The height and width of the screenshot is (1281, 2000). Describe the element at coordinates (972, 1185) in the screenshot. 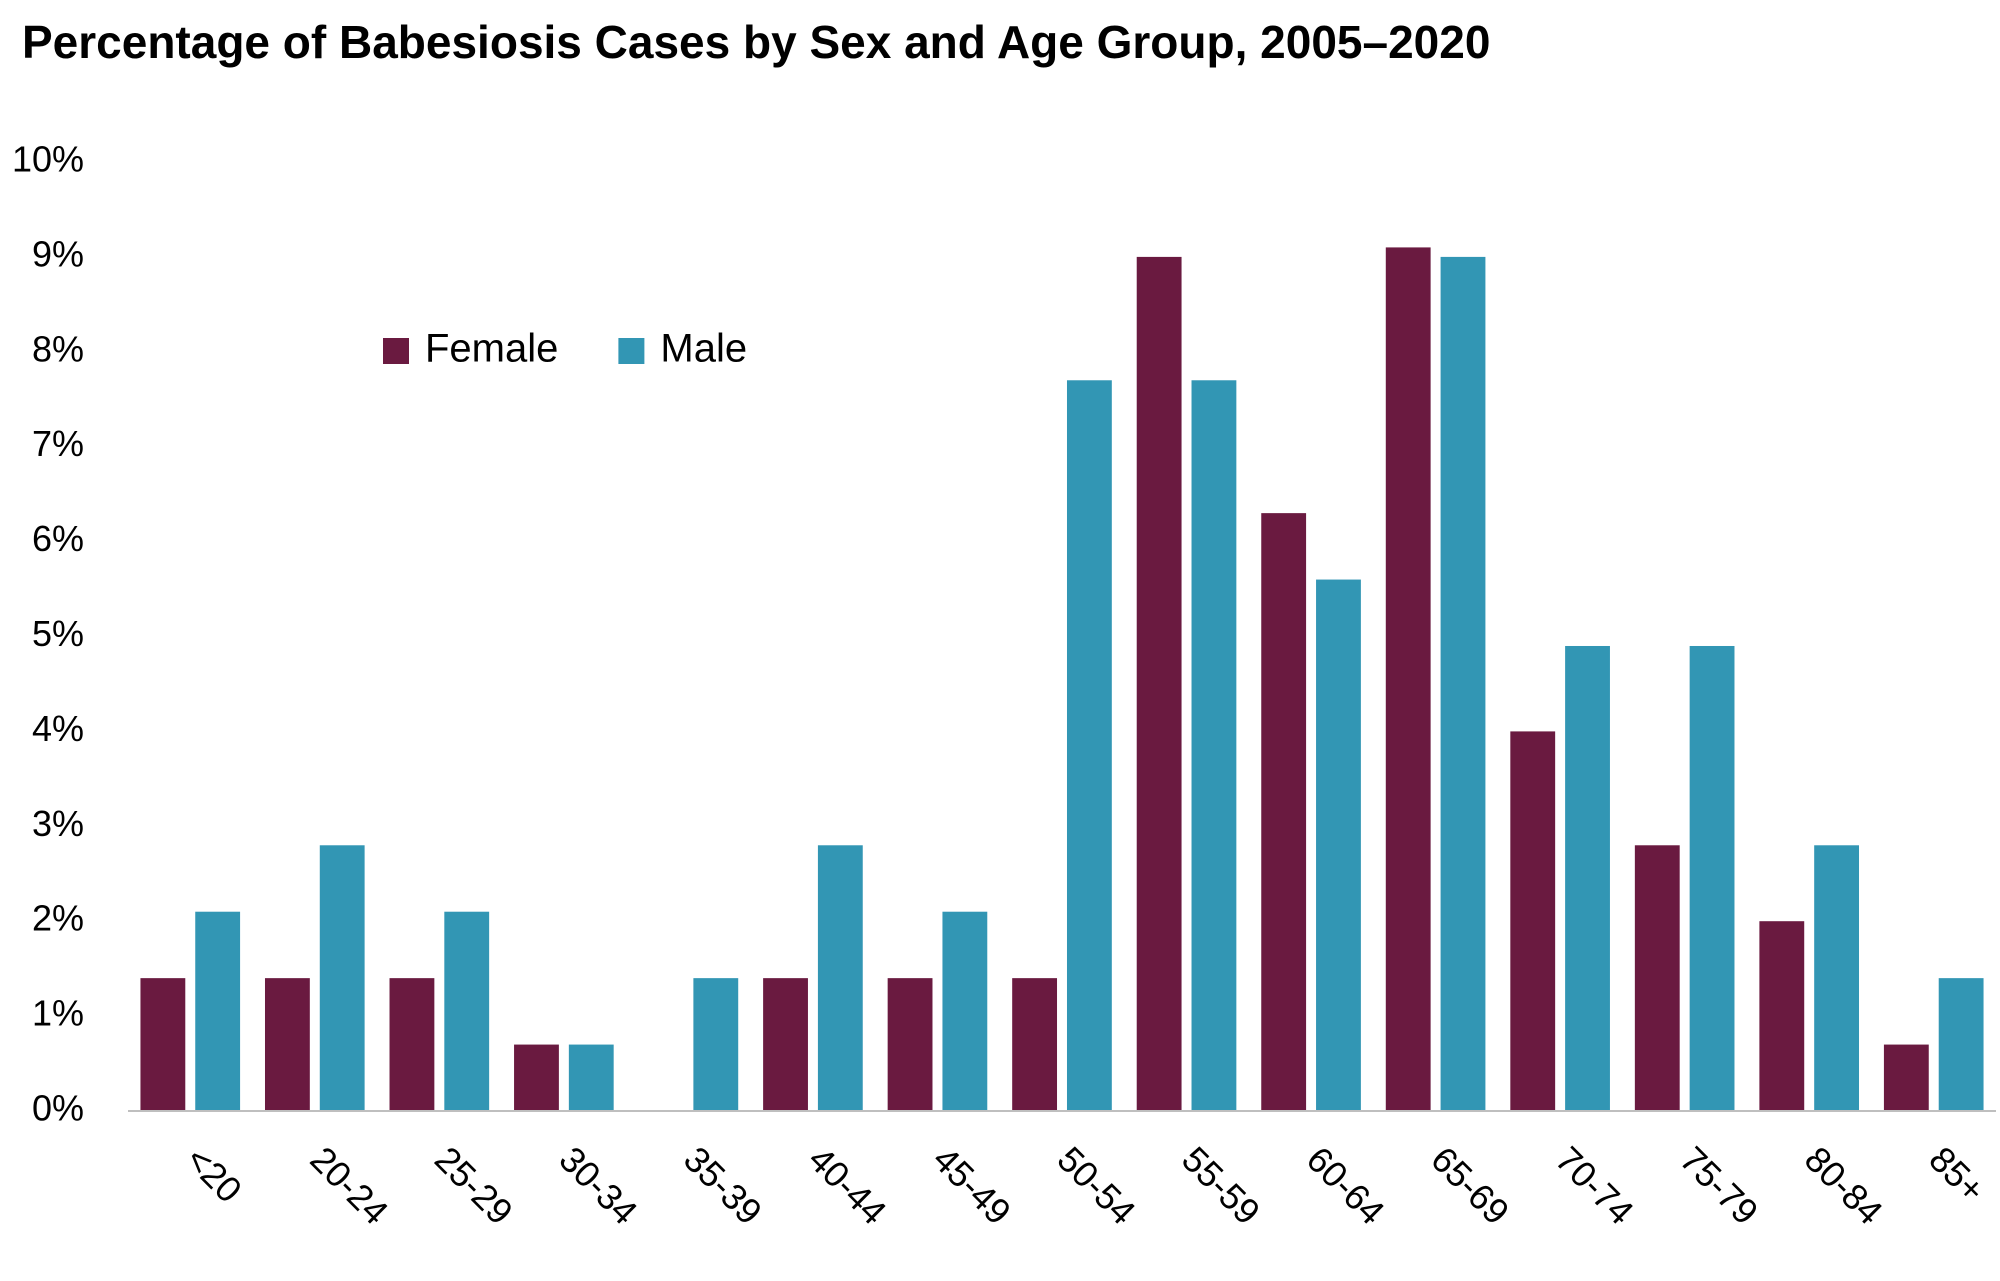

I see `x-tick-label: 45-49` at that location.